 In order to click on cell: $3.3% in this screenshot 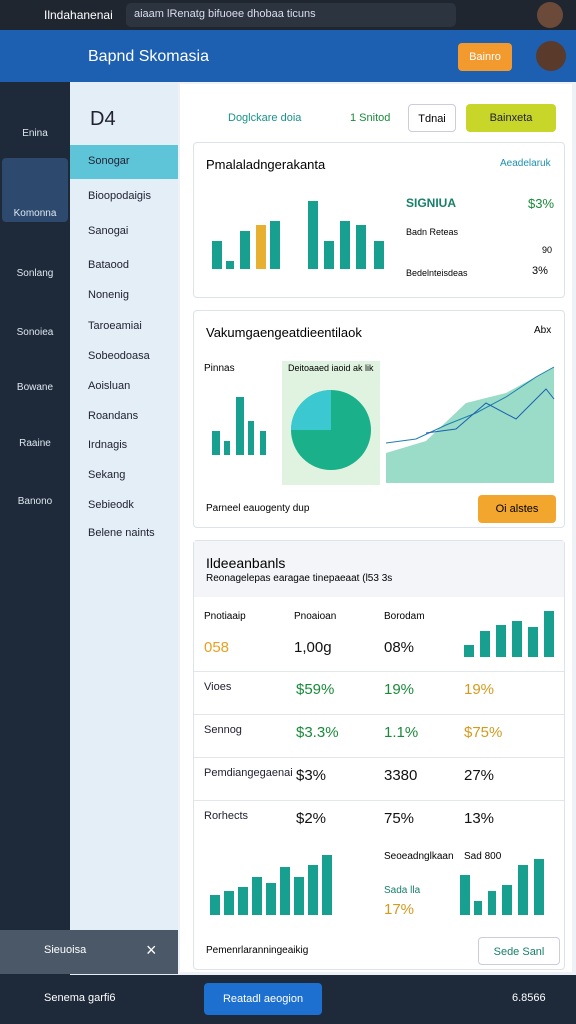, I will do `click(317, 732)`.